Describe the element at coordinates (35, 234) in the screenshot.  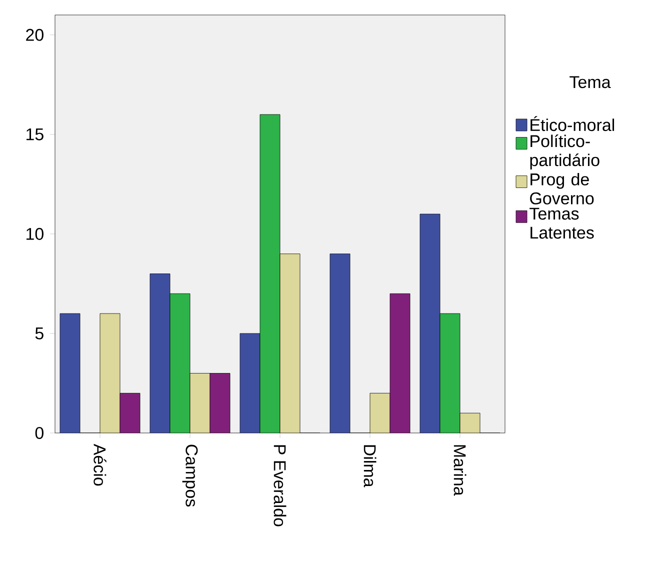
I see `y-tick-label: 10` at that location.